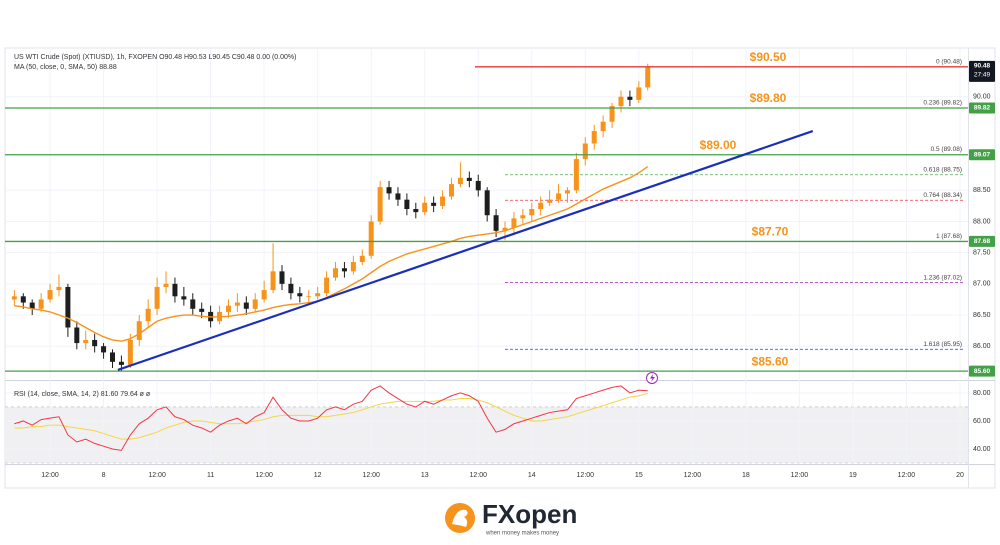 This screenshot has width=1000, height=545. Describe the element at coordinates (65, 67) in the screenshot. I see `ma-label: MA (50, close, 0, SMA, 50) 88.88` at that location.